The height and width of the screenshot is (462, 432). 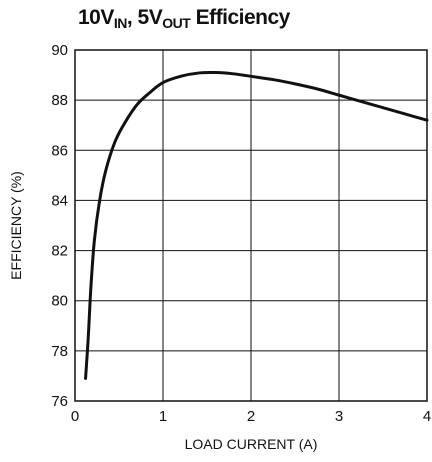 I want to click on title-mid: , 5V, so click(x=144, y=17).